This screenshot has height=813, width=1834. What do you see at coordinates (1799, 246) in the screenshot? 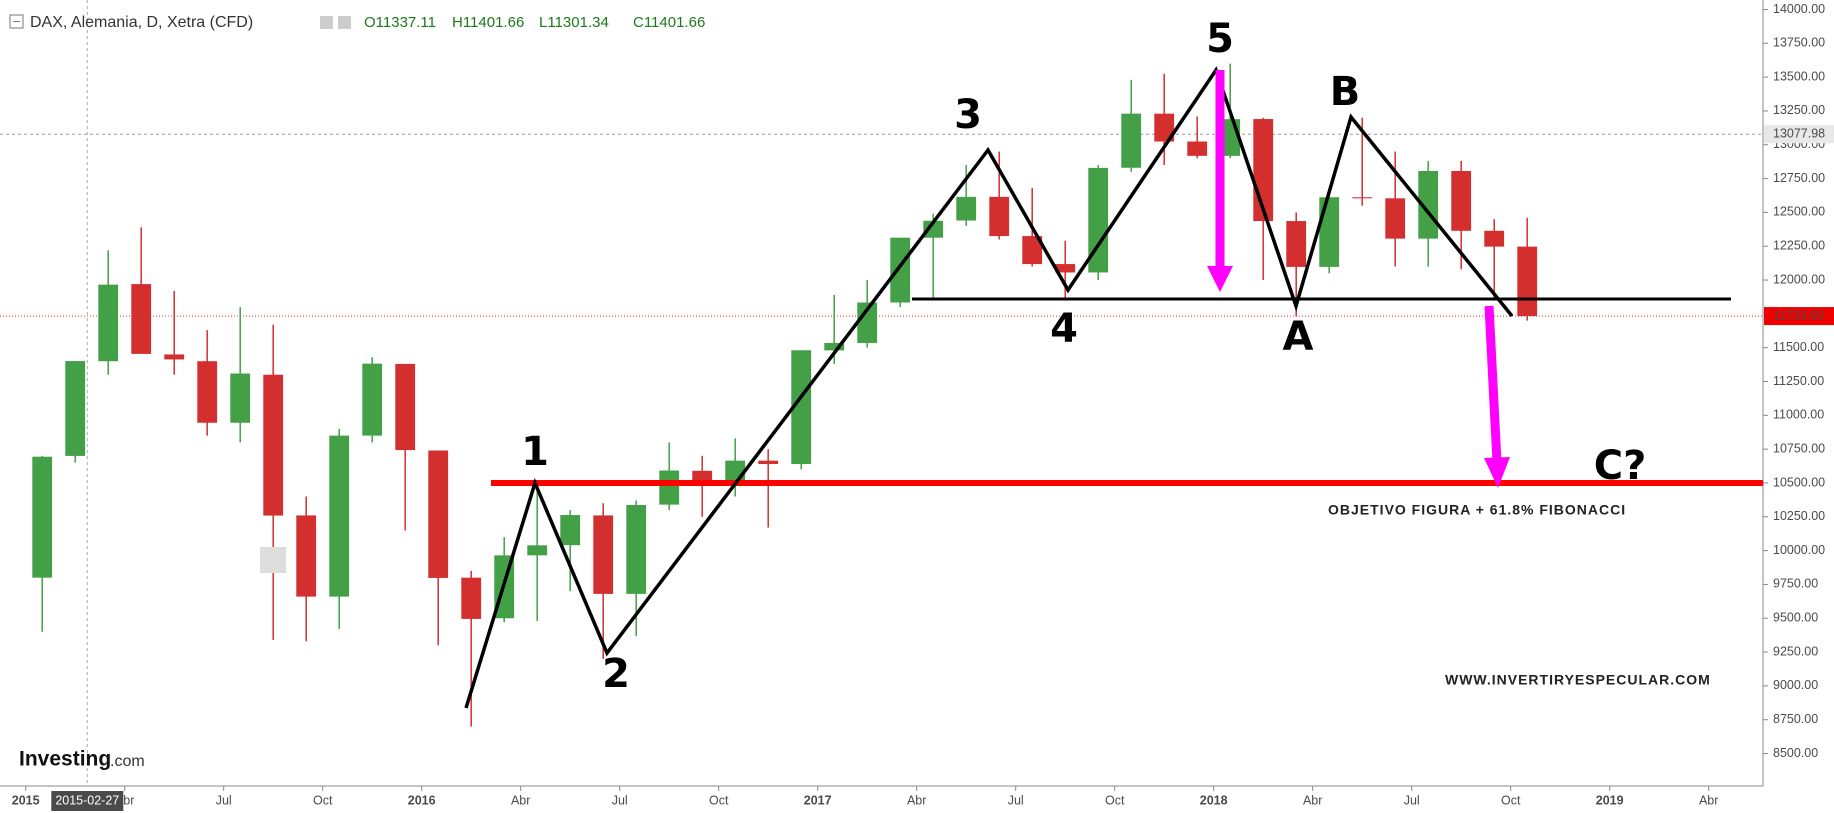
I see `y-tick-label: 12250.00` at bounding box center [1799, 246].